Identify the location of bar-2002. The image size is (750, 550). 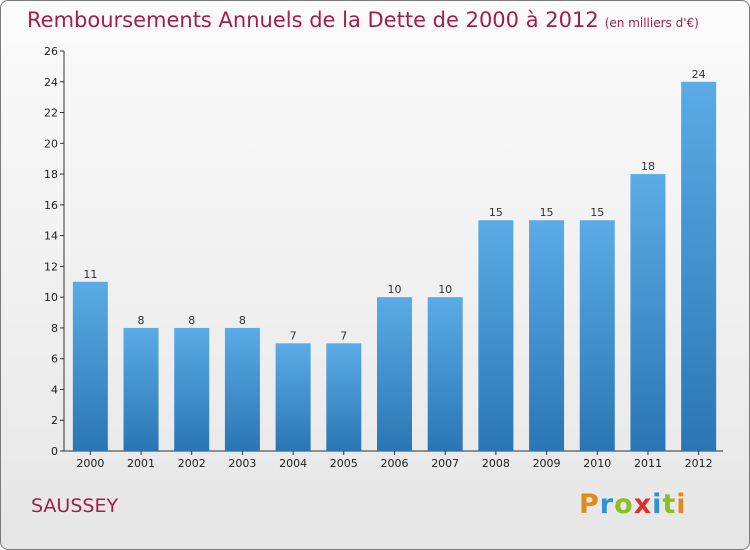
(192, 389).